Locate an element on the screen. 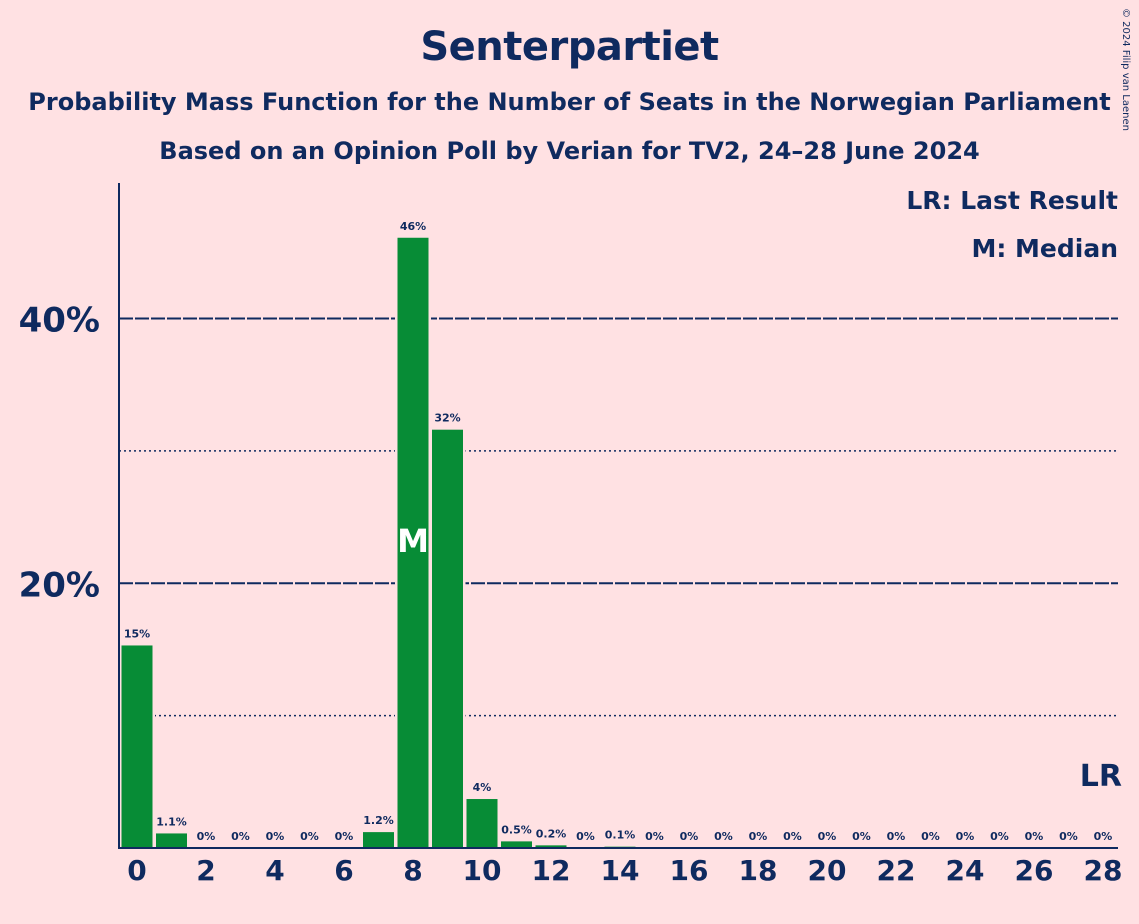 This screenshot has height=924, width=1139. bar-value-label: 46% is located at coordinates (413, 226).